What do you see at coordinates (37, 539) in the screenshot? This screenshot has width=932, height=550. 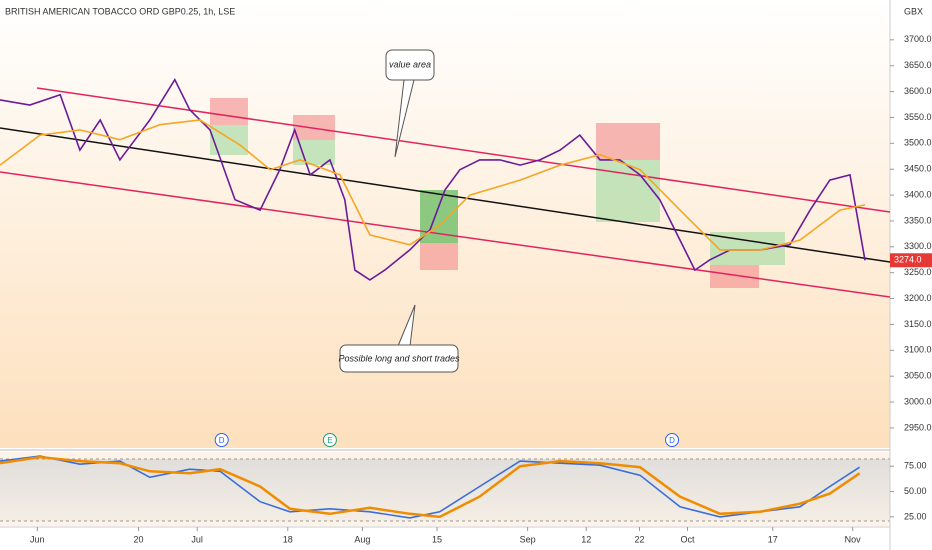 I see `x-tick-label: Jun` at bounding box center [37, 539].